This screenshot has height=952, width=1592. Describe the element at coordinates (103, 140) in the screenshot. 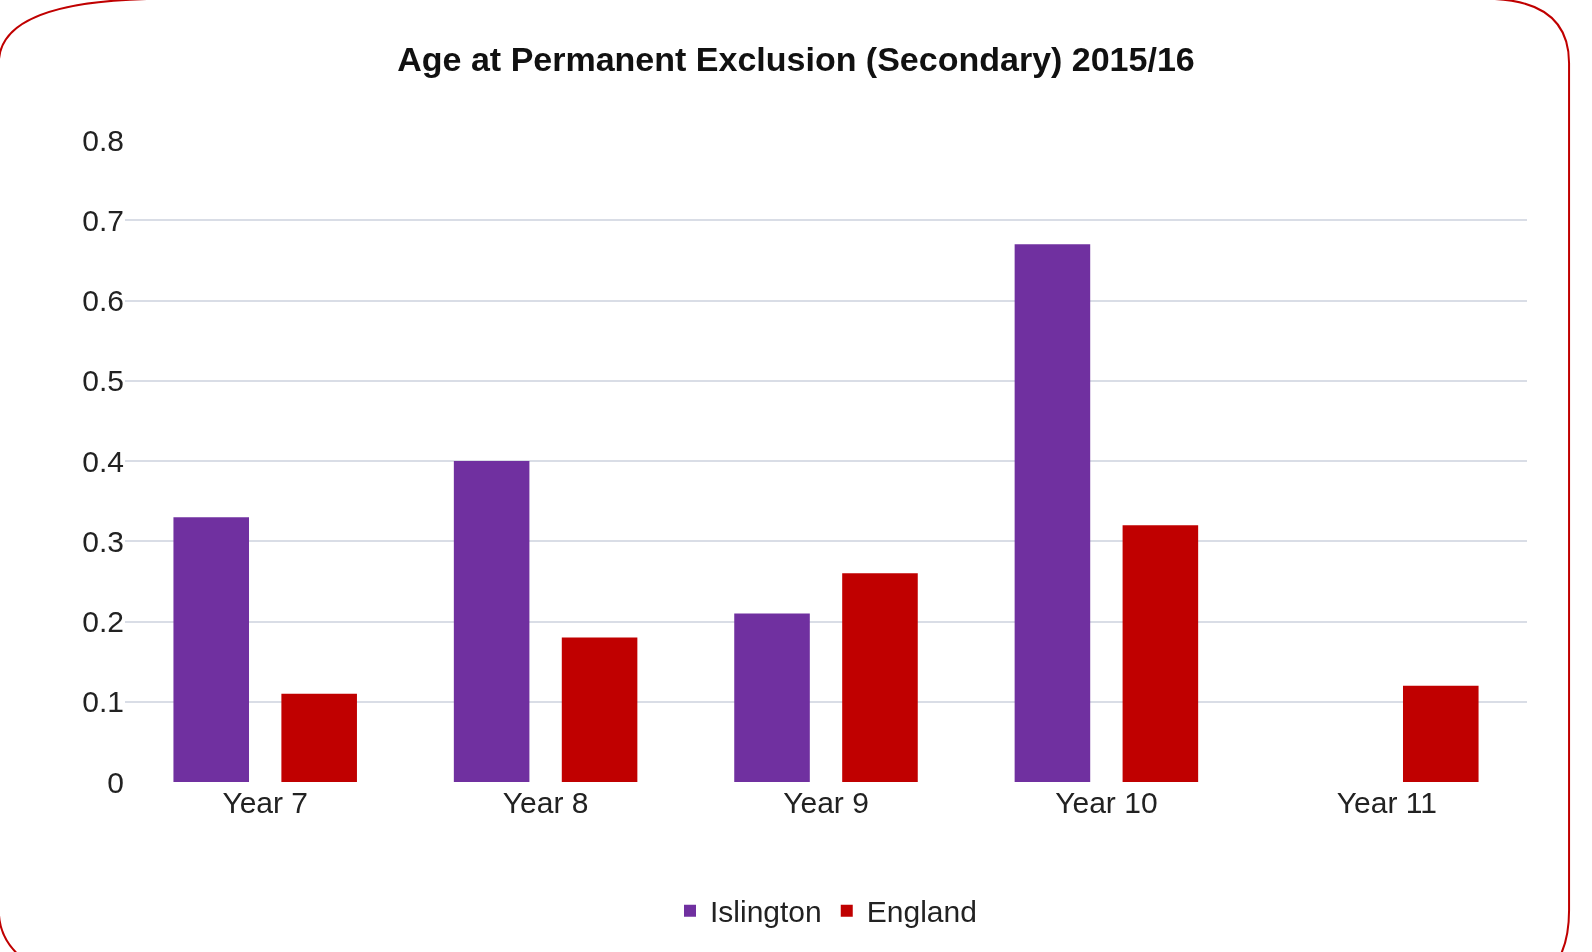

I see `y-tick-label: 0.8` at that location.